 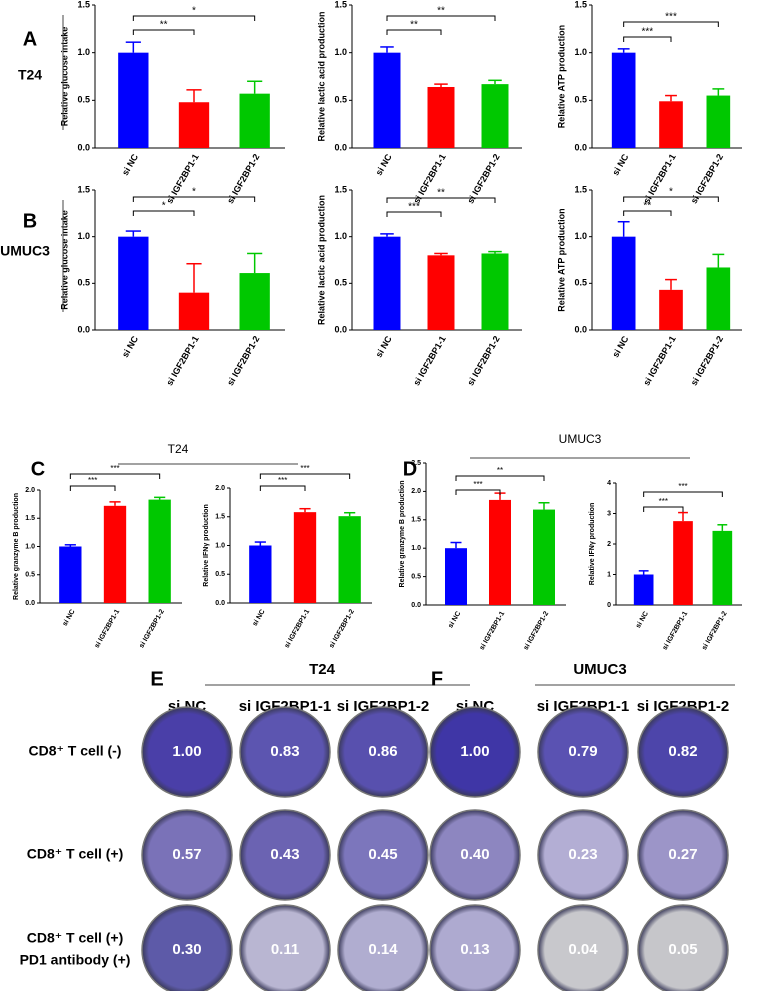 I want to click on panel-letter: B, so click(x=30, y=221).